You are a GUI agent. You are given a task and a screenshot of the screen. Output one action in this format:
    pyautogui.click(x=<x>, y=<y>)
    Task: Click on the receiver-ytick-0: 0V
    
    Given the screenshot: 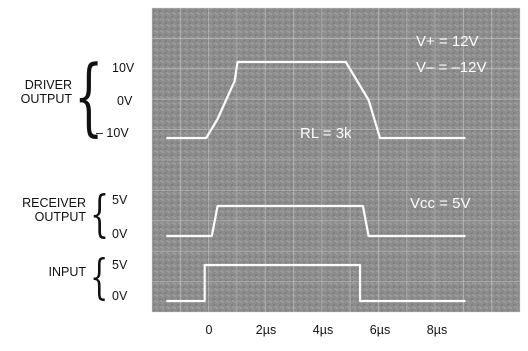 What is the action you would take?
    pyautogui.click(x=120, y=234)
    